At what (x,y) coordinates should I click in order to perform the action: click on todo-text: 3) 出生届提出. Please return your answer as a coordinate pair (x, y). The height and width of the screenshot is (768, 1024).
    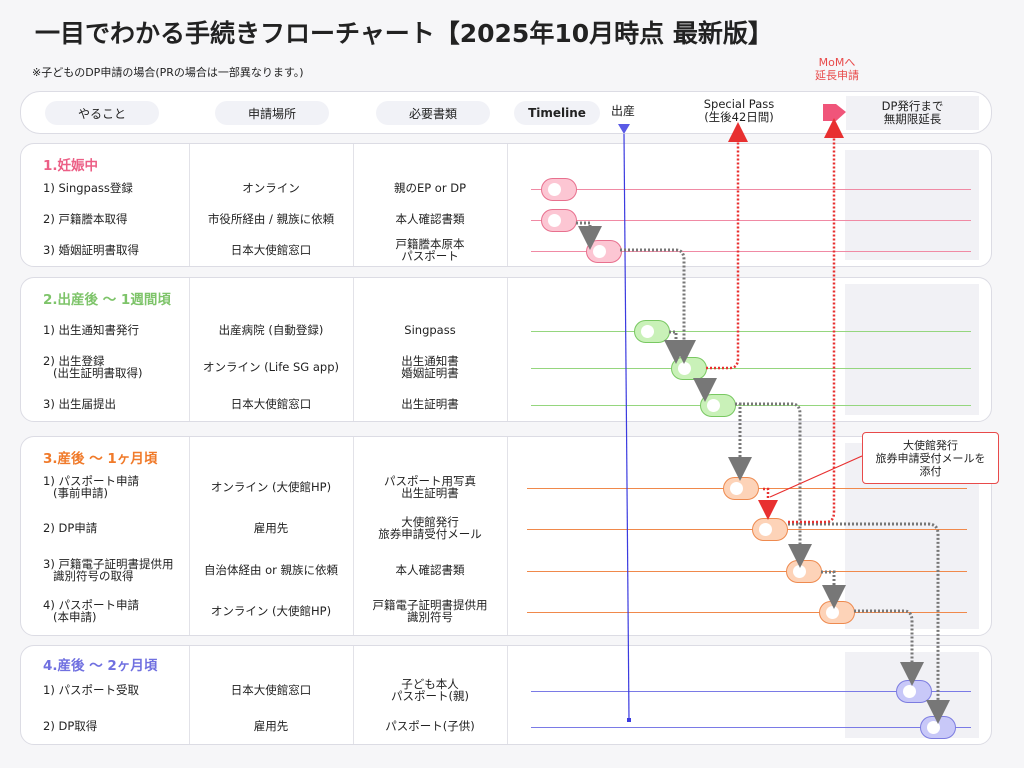
    Looking at the image, I should click on (79, 404).